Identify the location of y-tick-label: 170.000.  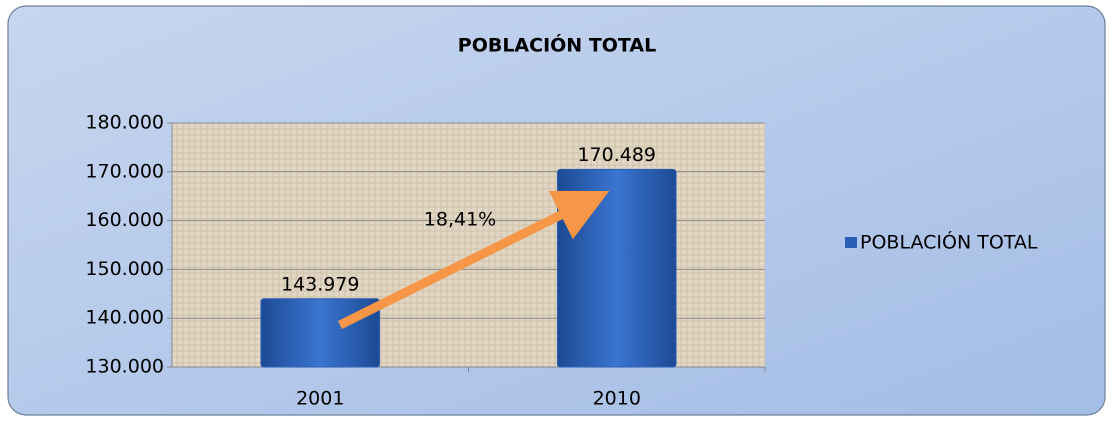
(124, 171).